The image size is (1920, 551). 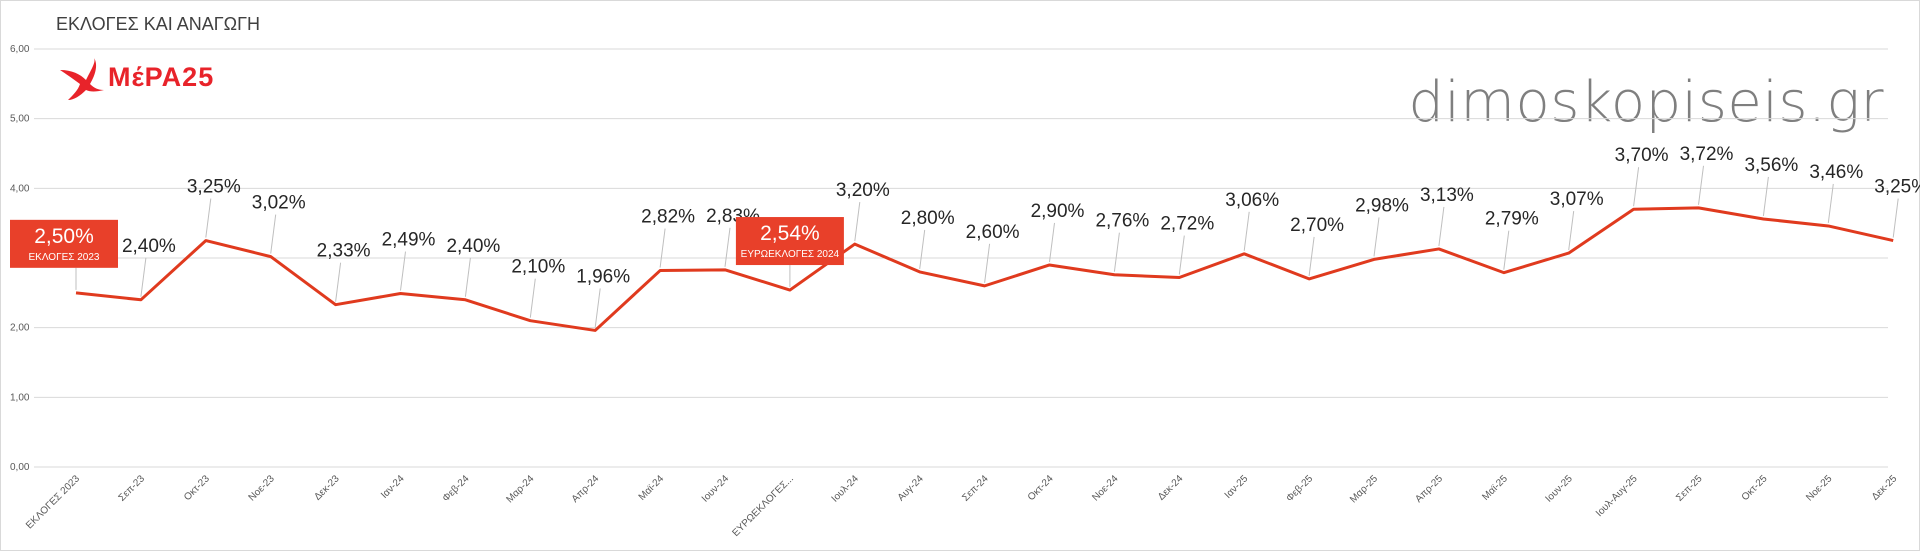 I want to click on x-tick-label: Νοε-23, so click(x=262, y=488).